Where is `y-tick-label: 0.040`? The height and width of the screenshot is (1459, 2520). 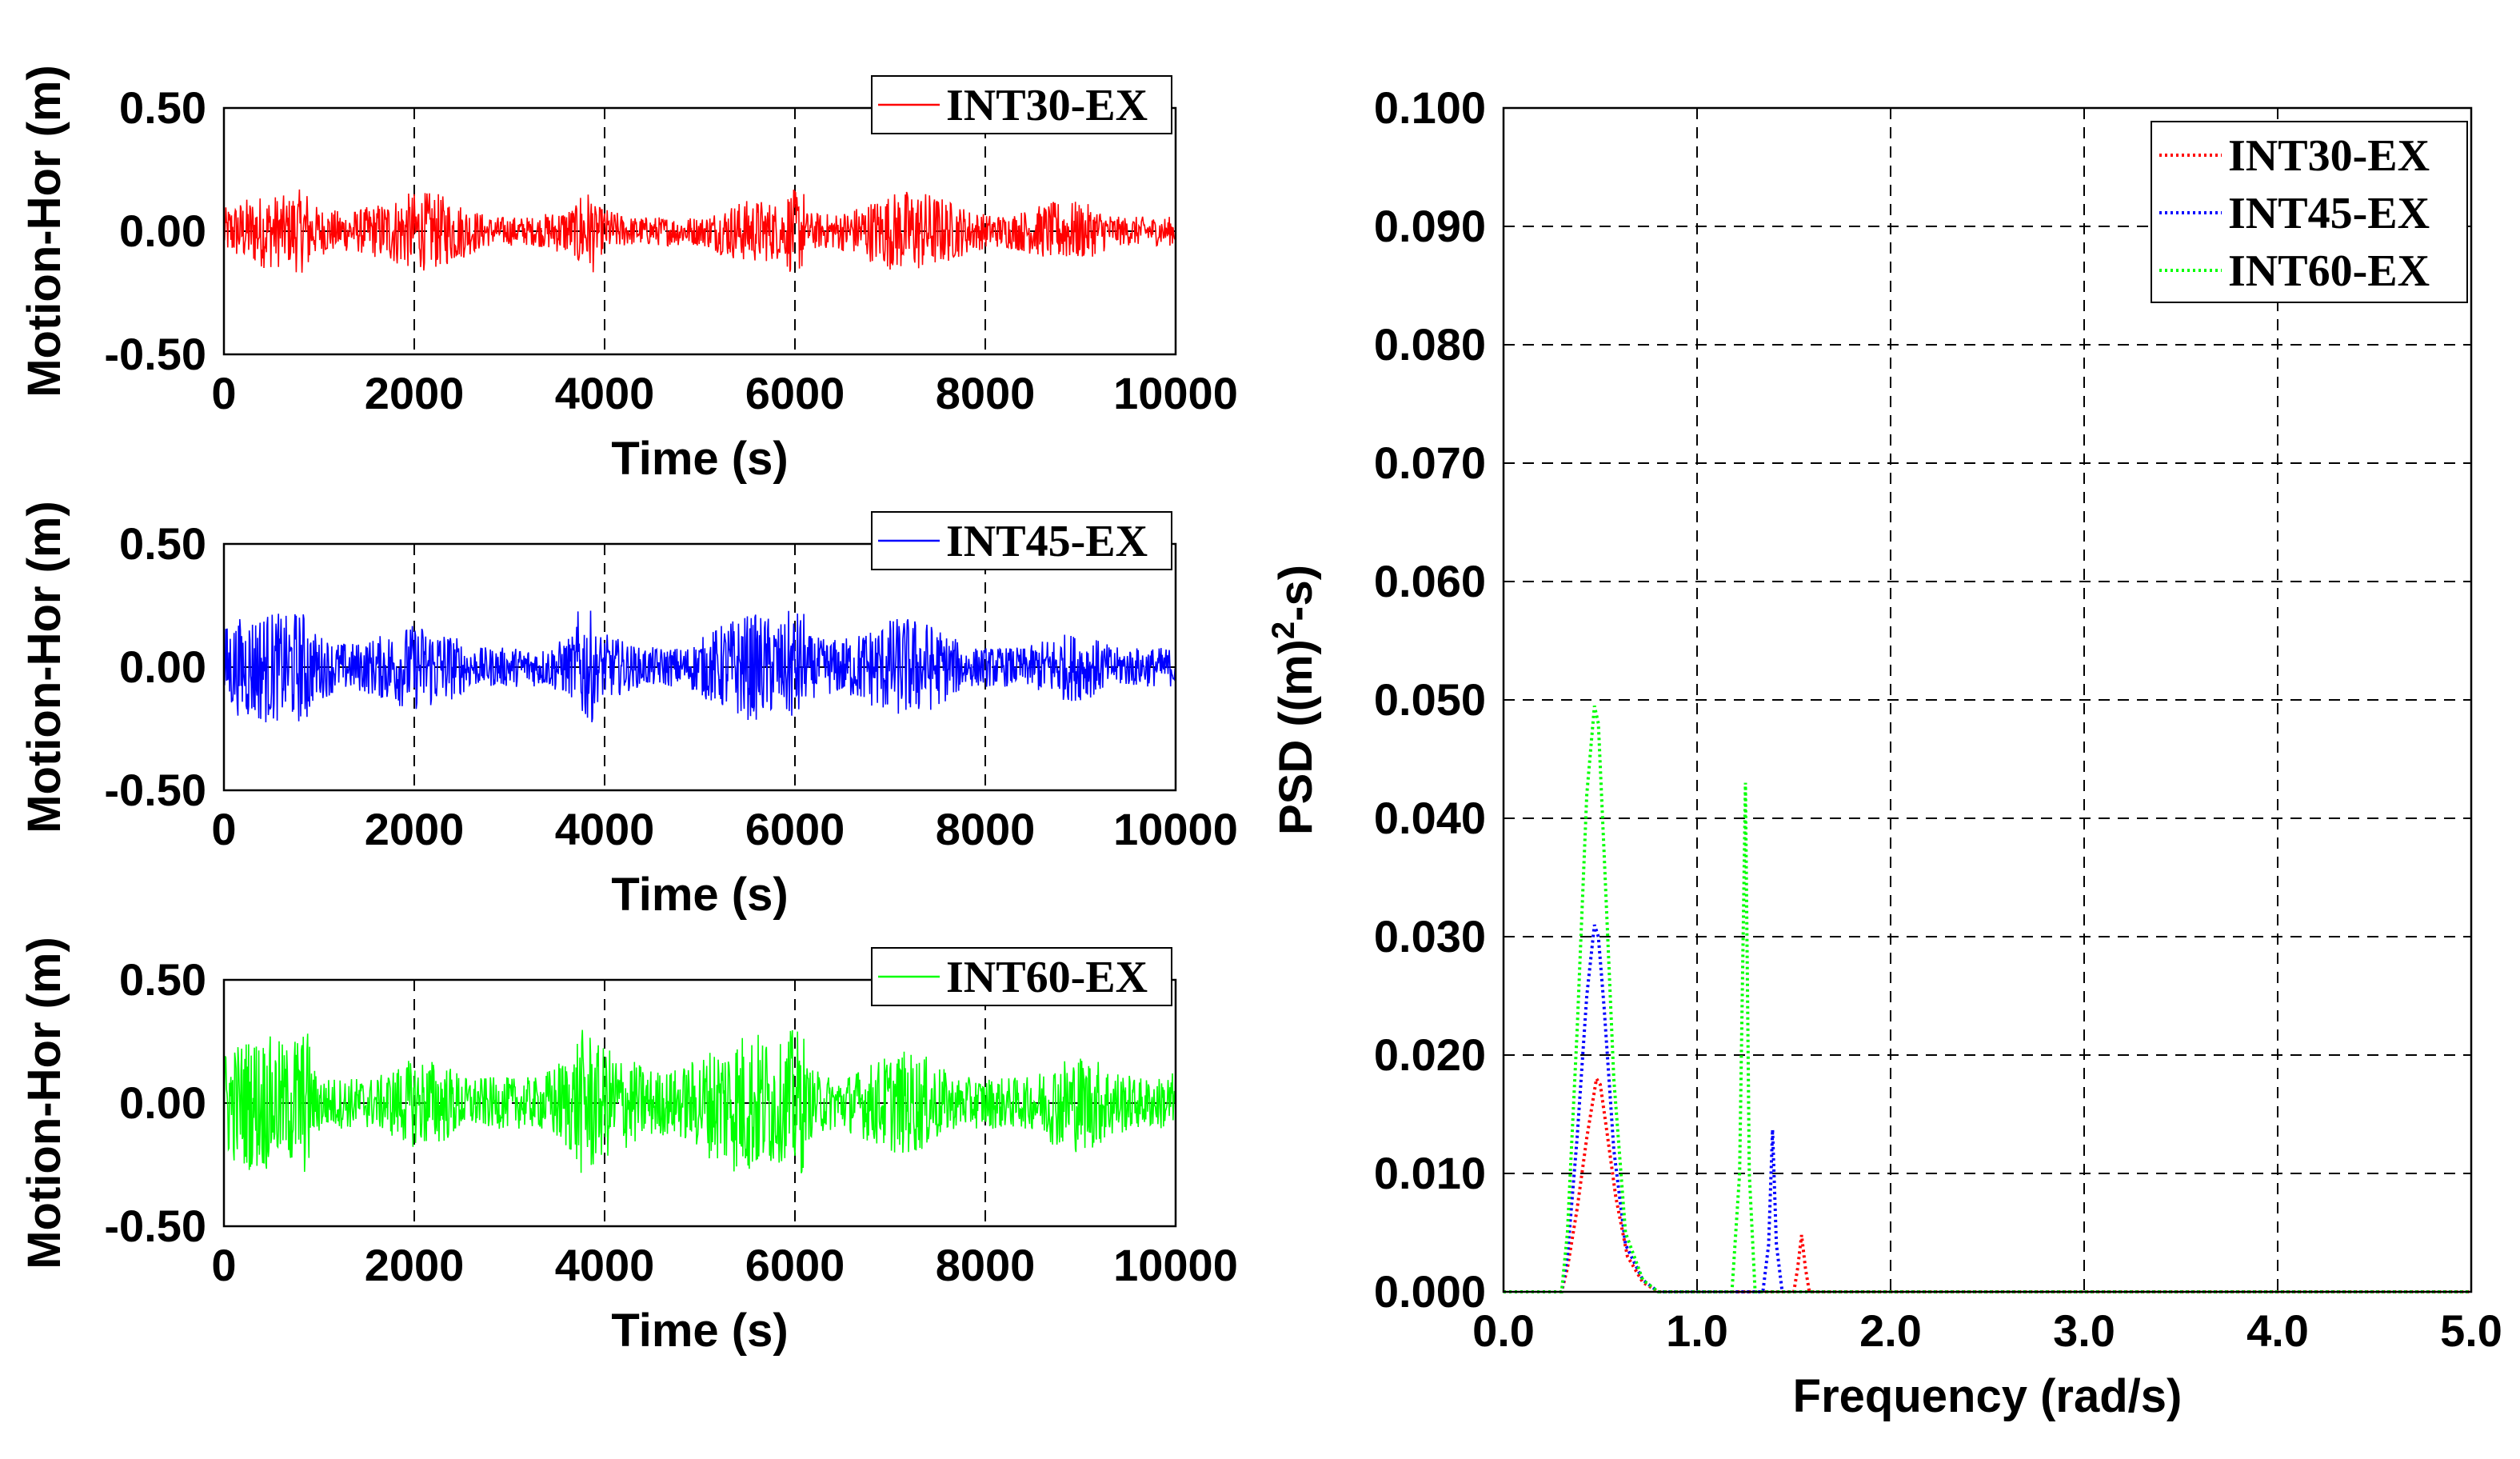
y-tick-label: 0.040 is located at coordinates (1430, 818).